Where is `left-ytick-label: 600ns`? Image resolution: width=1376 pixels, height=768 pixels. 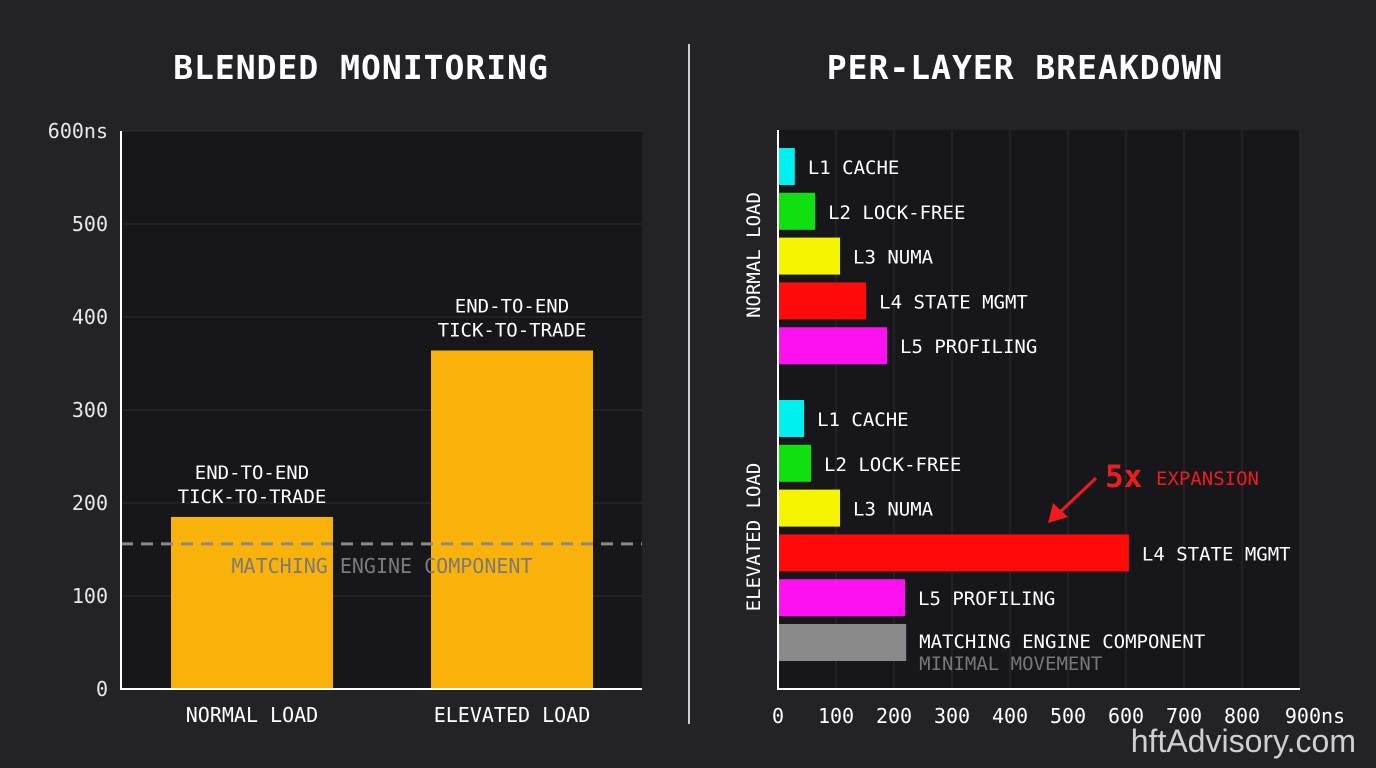 left-ytick-label: 600ns is located at coordinates (78, 131).